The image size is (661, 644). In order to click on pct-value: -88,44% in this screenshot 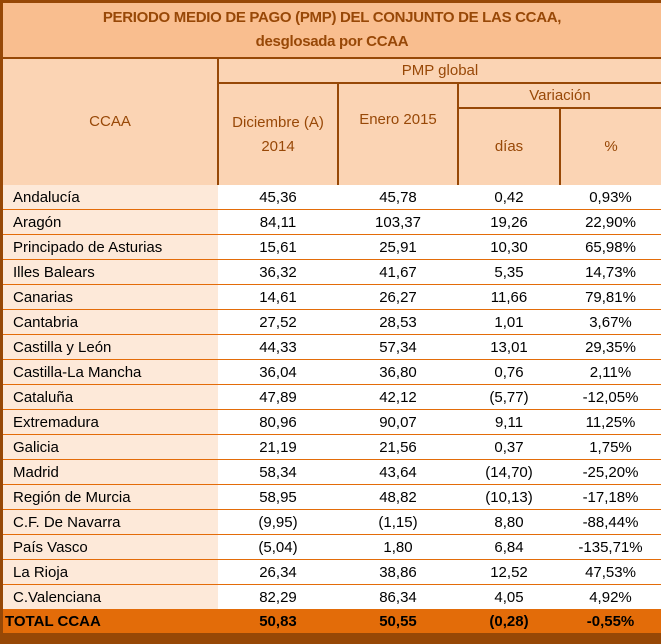, I will do `click(610, 522)`.